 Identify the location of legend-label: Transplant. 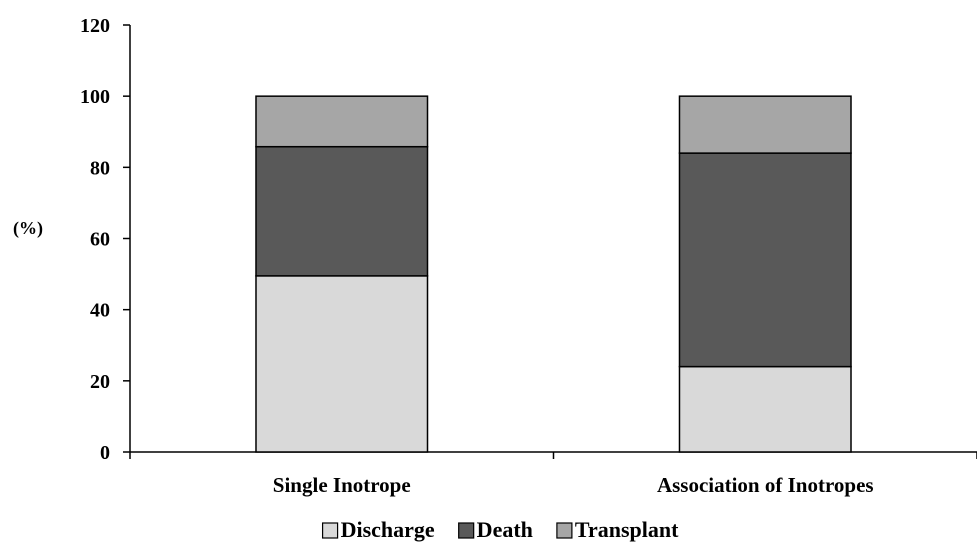
(627, 529).